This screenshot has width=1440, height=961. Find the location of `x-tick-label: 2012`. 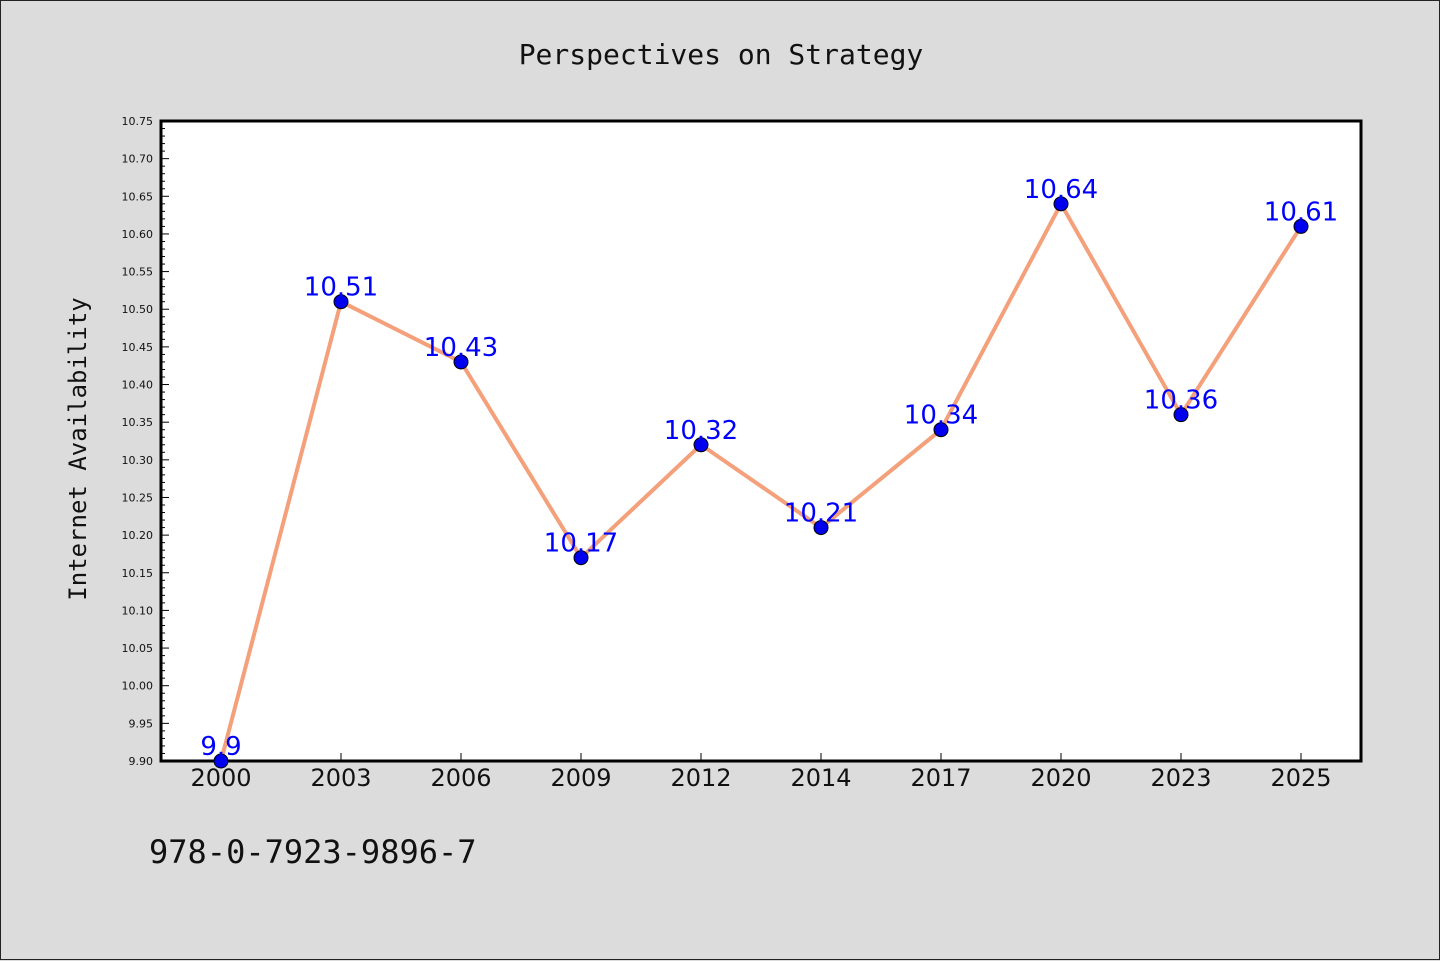

x-tick-label: 2012 is located at coordinates (700, 778).